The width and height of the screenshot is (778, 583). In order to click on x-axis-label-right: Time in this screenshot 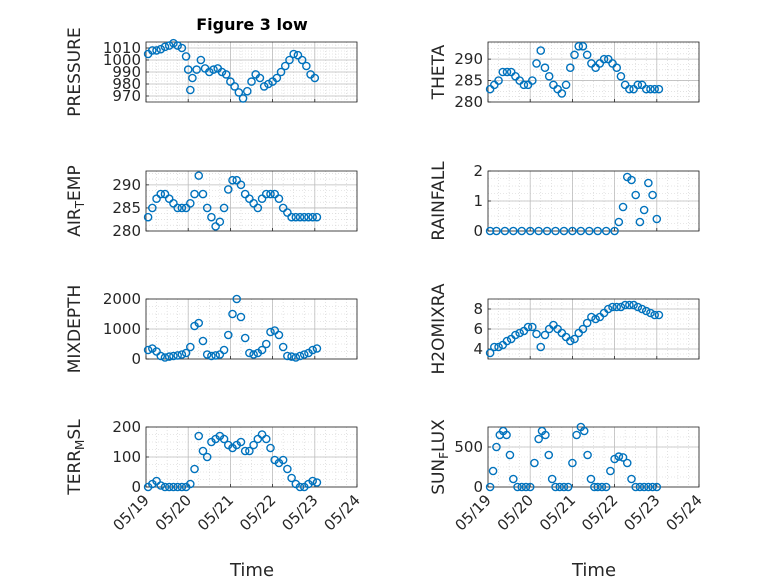, I will do `click(593, 570)`.